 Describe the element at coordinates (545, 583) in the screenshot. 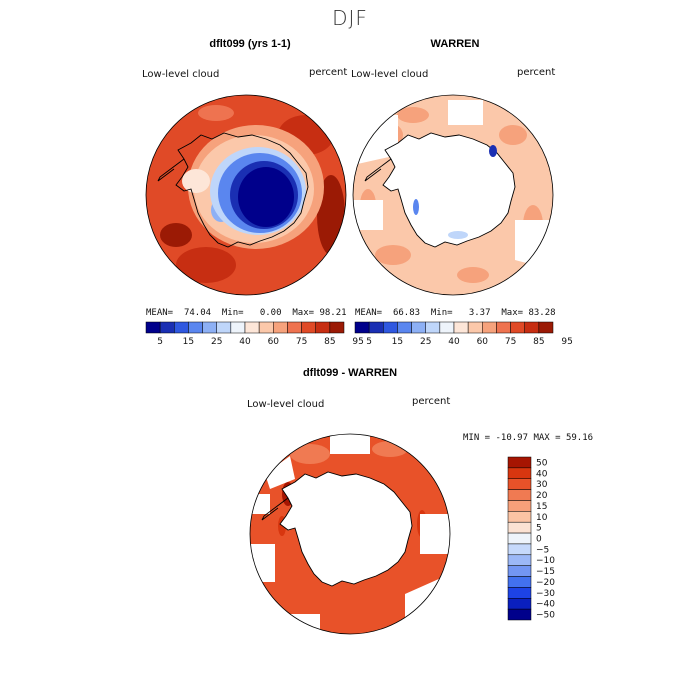

I see `colorbar-tick-label: −20` at that location.